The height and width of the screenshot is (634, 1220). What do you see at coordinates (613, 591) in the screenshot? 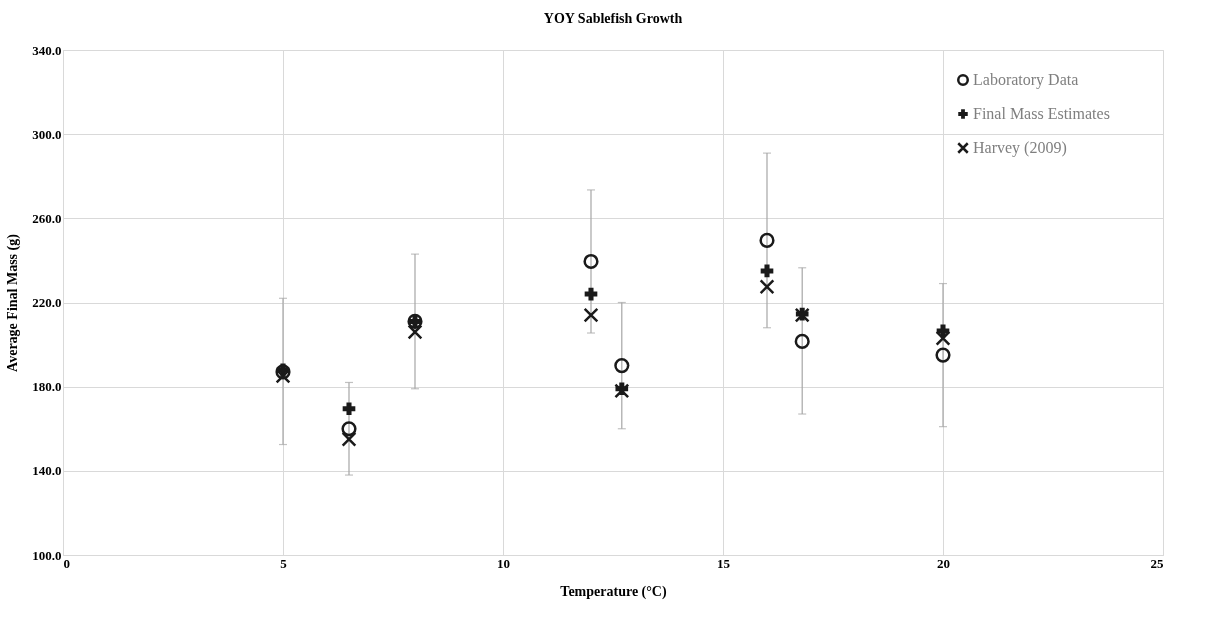
I see `x-axis-title: Temperature (°C)` at bounding box center [613, 591].